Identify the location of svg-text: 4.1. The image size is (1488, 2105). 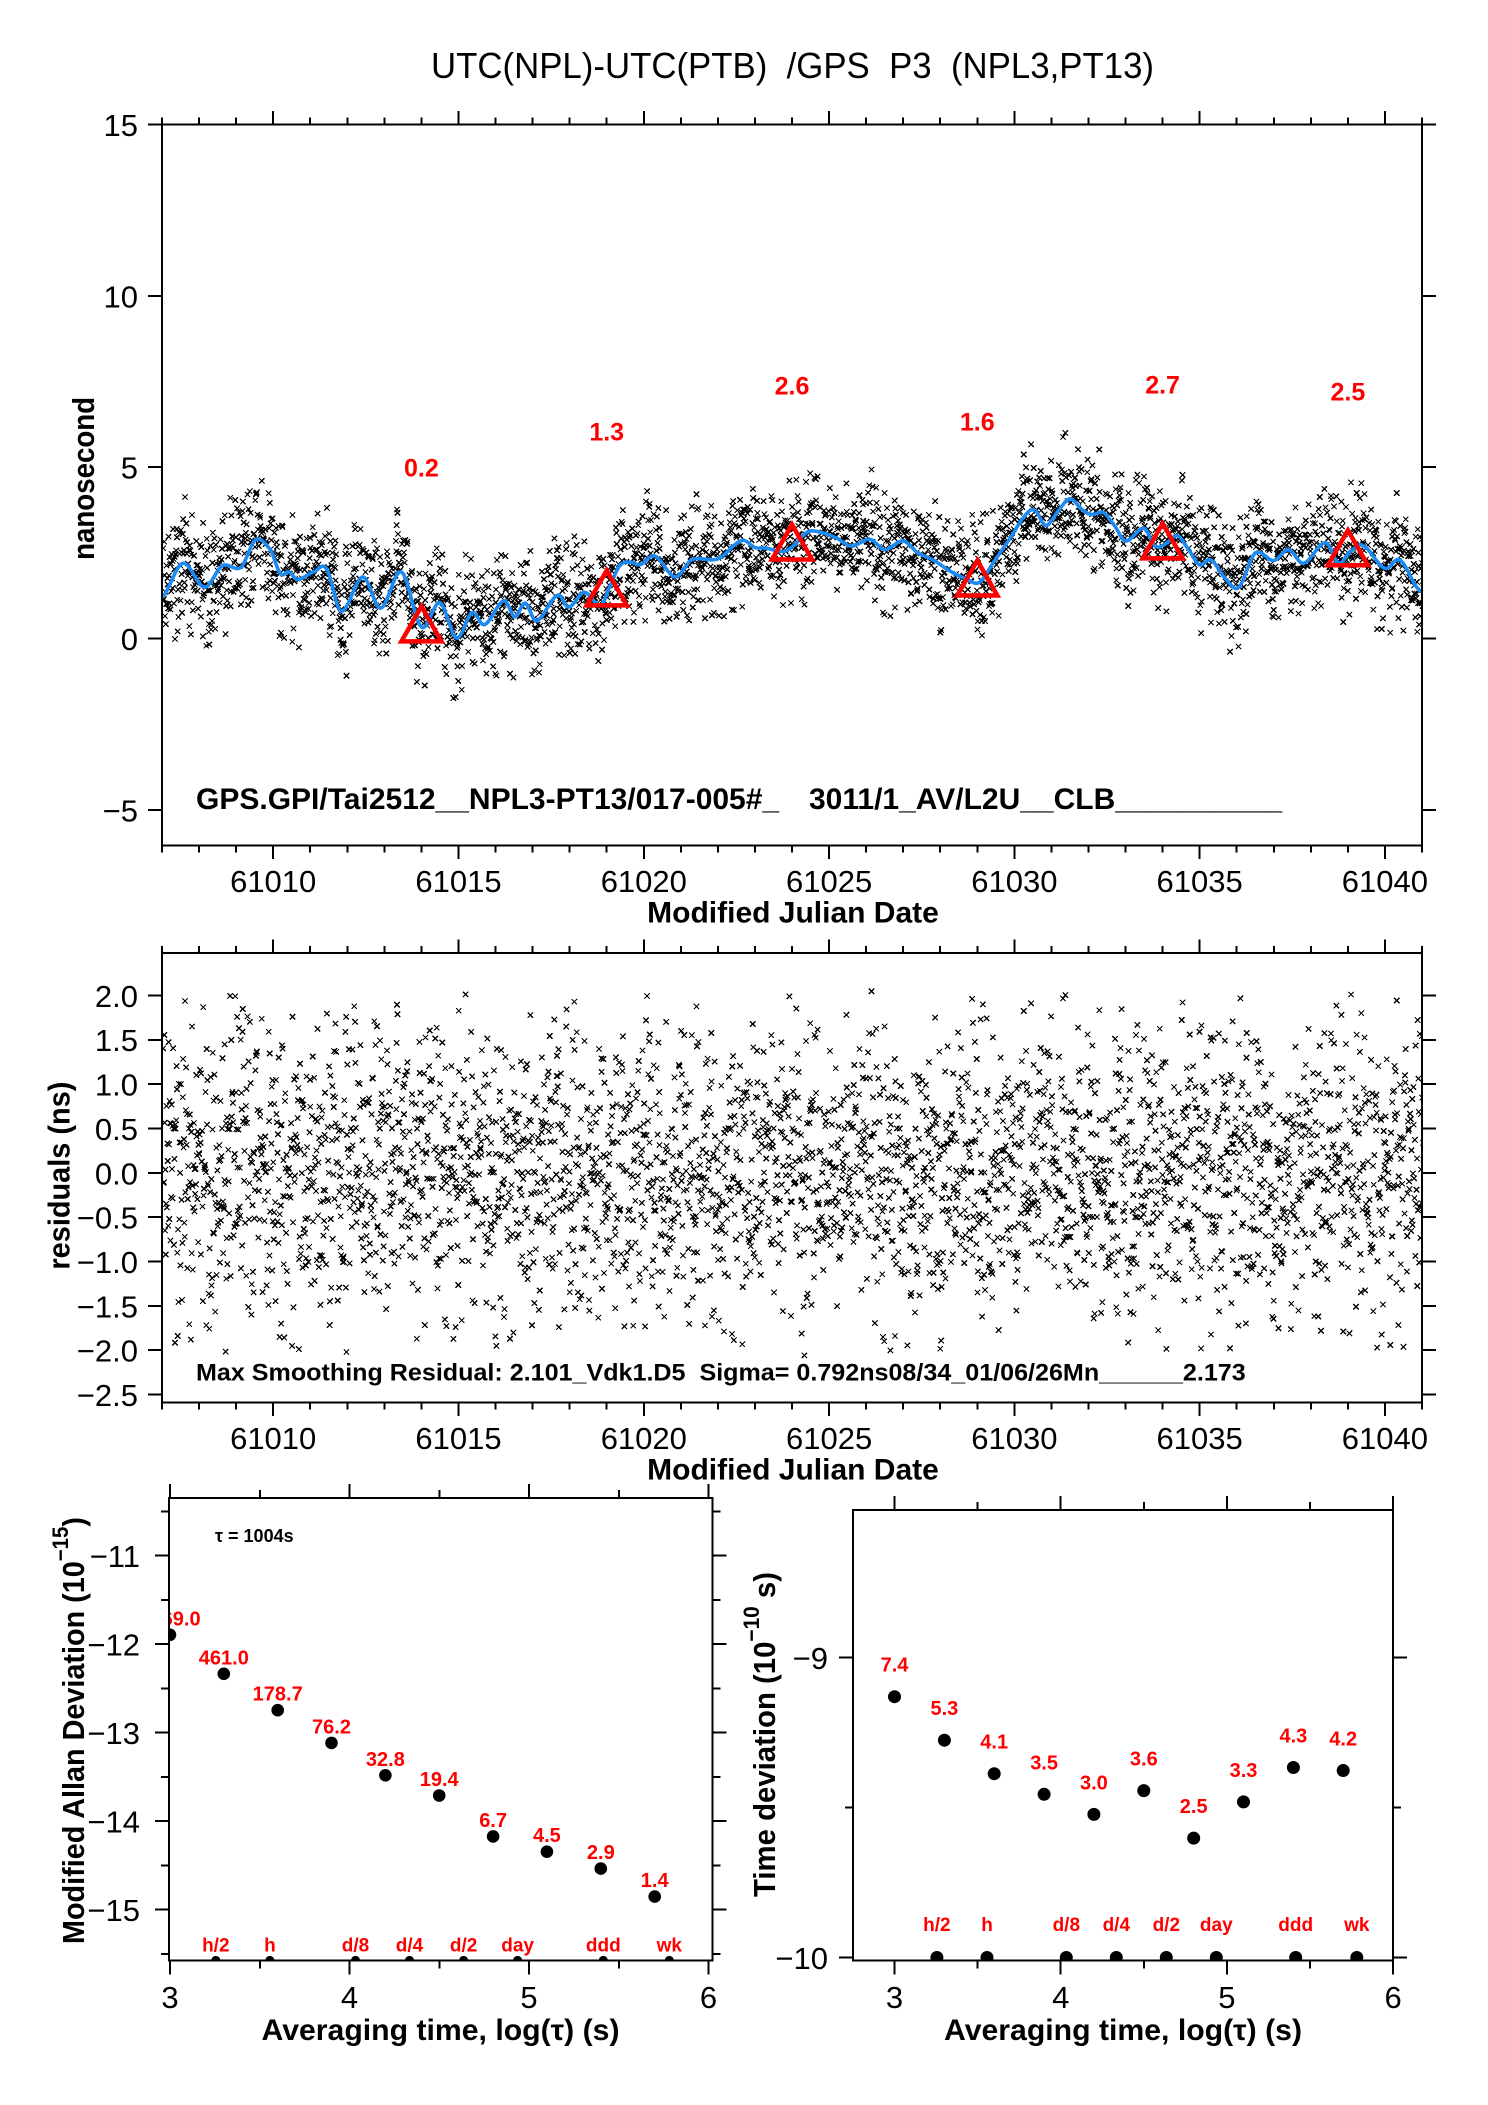
(994, 1743).